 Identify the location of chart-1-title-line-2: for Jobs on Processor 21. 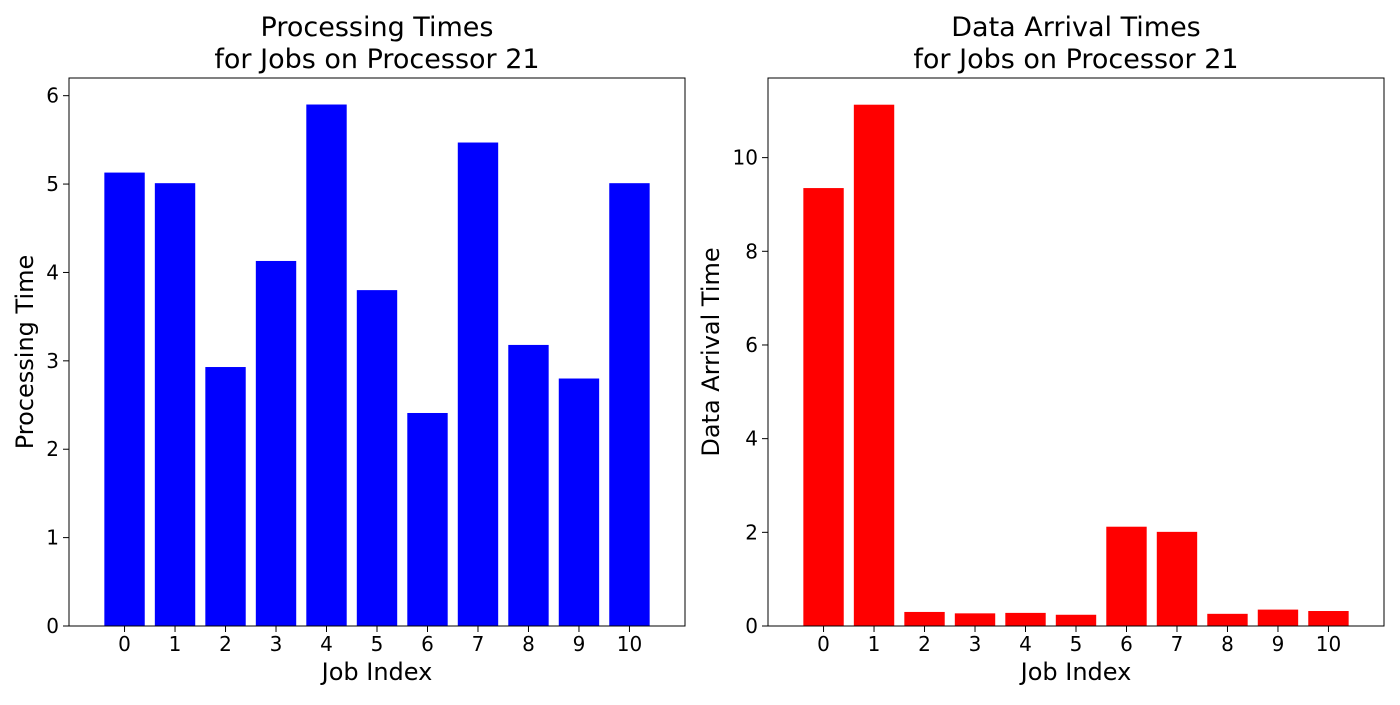
(376, 59).